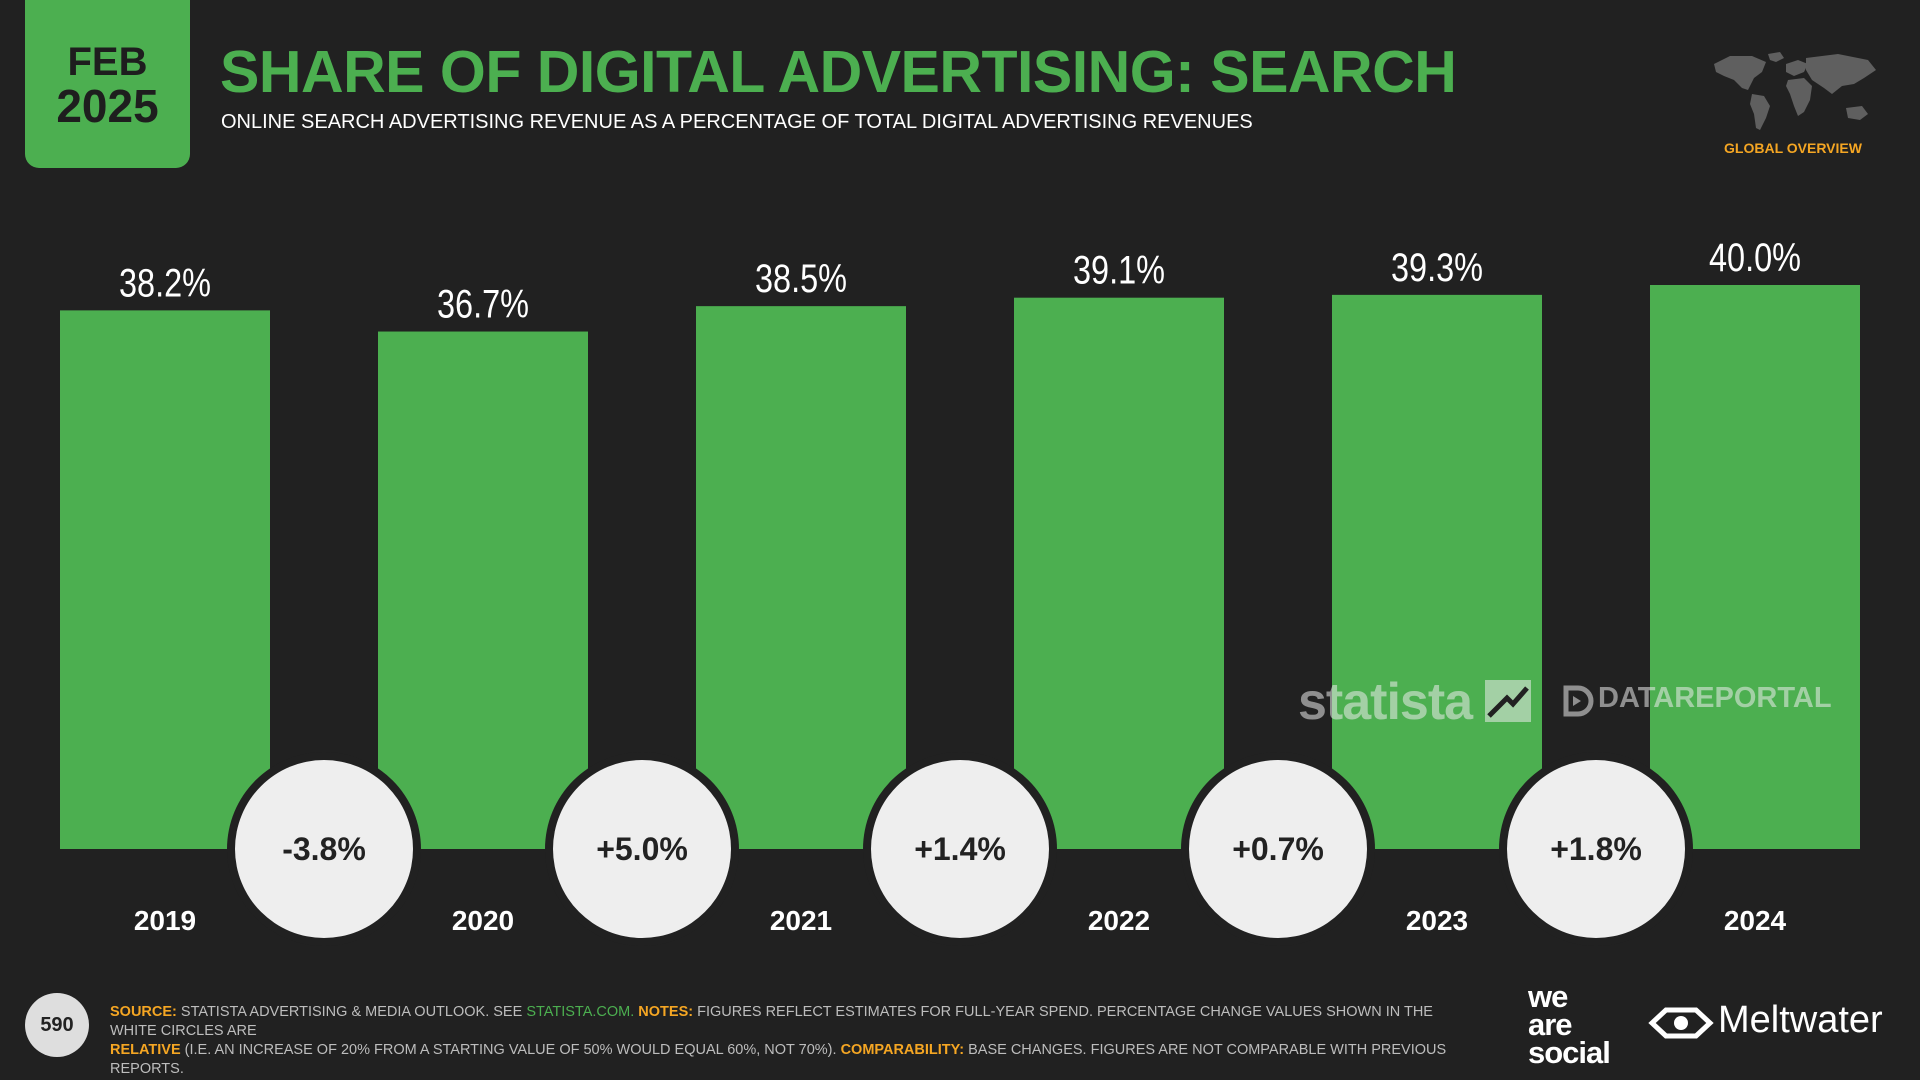 This screenshot has height=1080, width=1920. I want to click on data-label: 38.5%, so click(801, 279).